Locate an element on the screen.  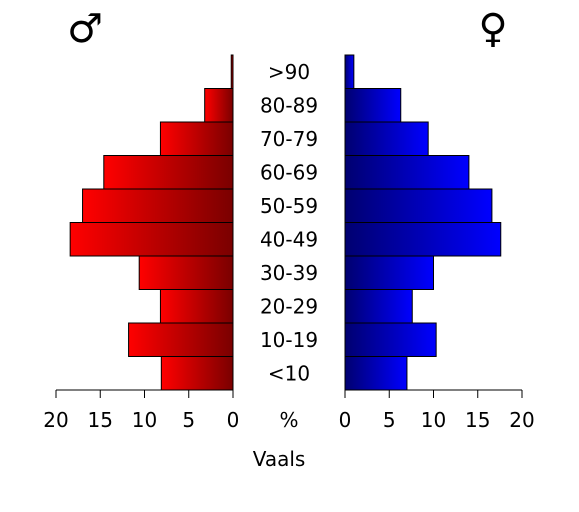
age-group-label: >90 is located at coordinates (289, 72).